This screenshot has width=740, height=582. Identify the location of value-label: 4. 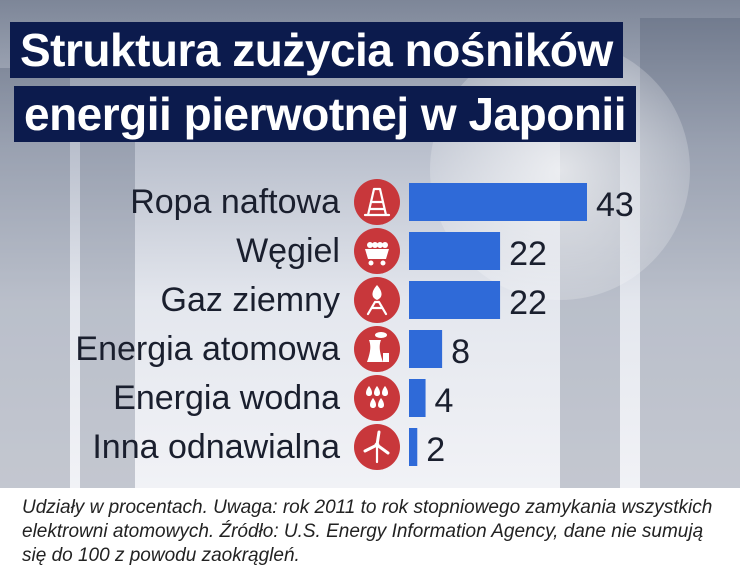
(444, 401).